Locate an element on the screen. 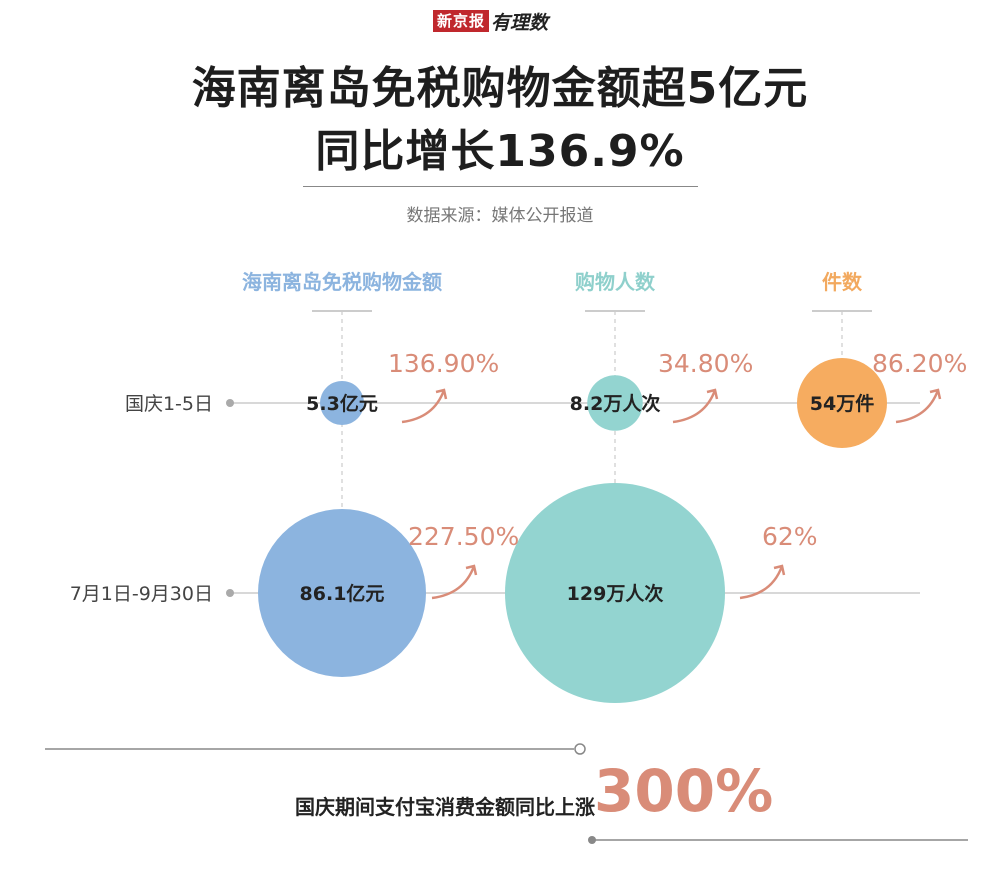 Image resolution: width=1000 pixels, height=882 pixels. title-divider is located at coordinates (500, 186).